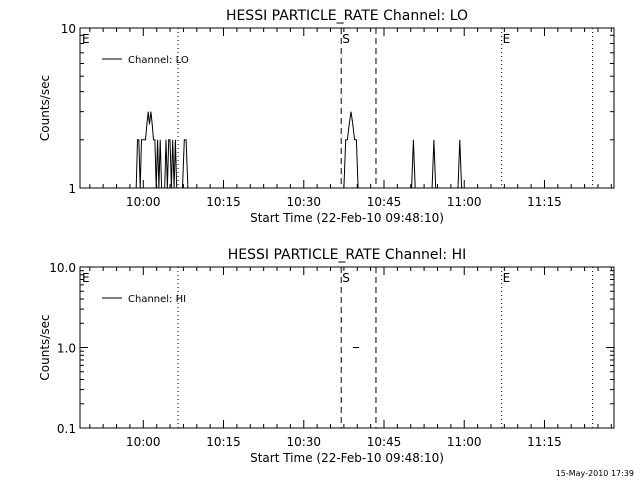 This screenshot has width=640, height=480. Describe the element at coordinates (347, 255) in the screenshot. I see `chart-title: HESSI PARTICLE_RATE Channel: HI` at that location.